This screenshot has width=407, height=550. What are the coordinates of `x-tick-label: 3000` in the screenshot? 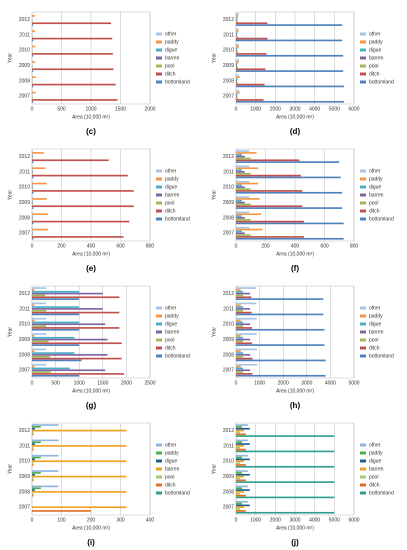 It's located at (306, 383).